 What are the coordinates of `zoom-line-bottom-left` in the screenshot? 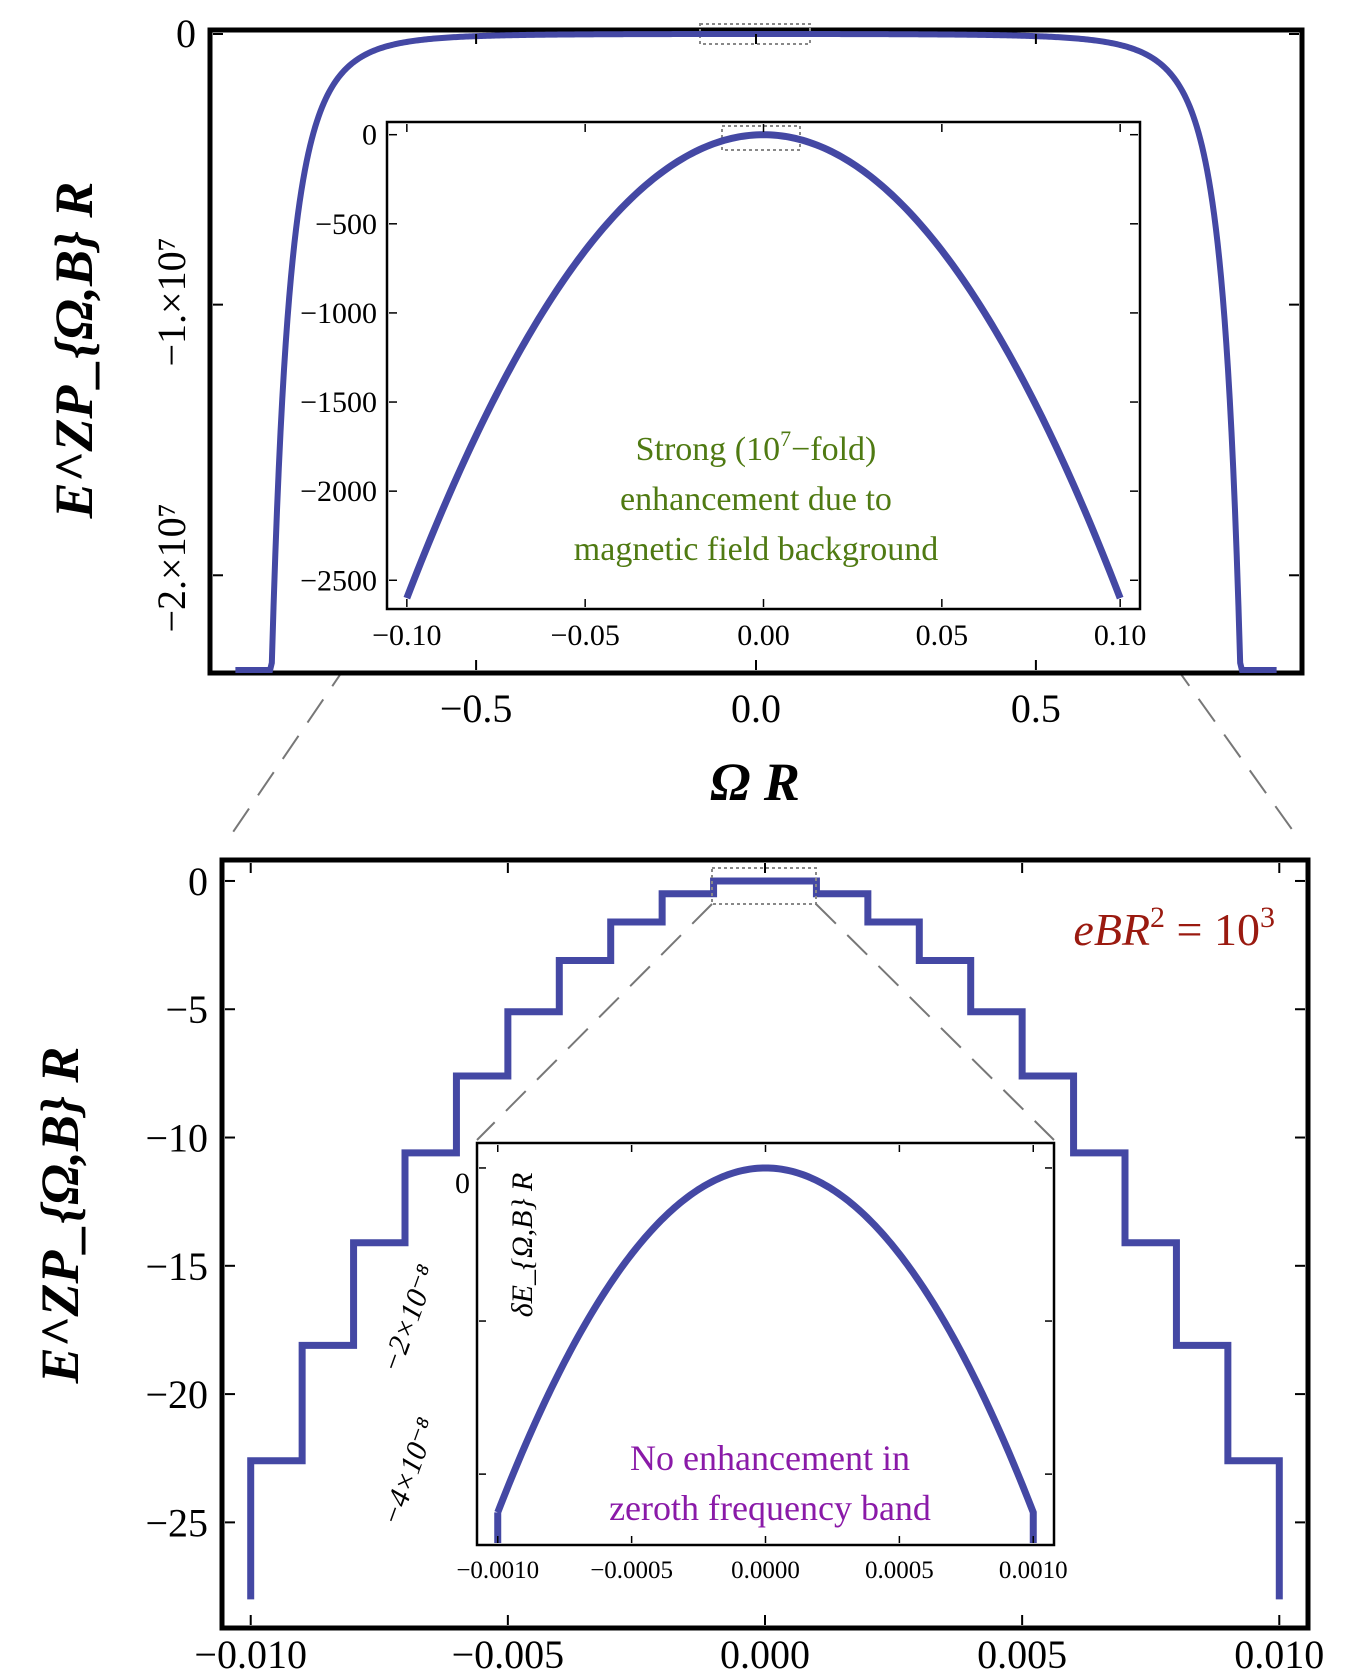 It's located at (594, 1022).